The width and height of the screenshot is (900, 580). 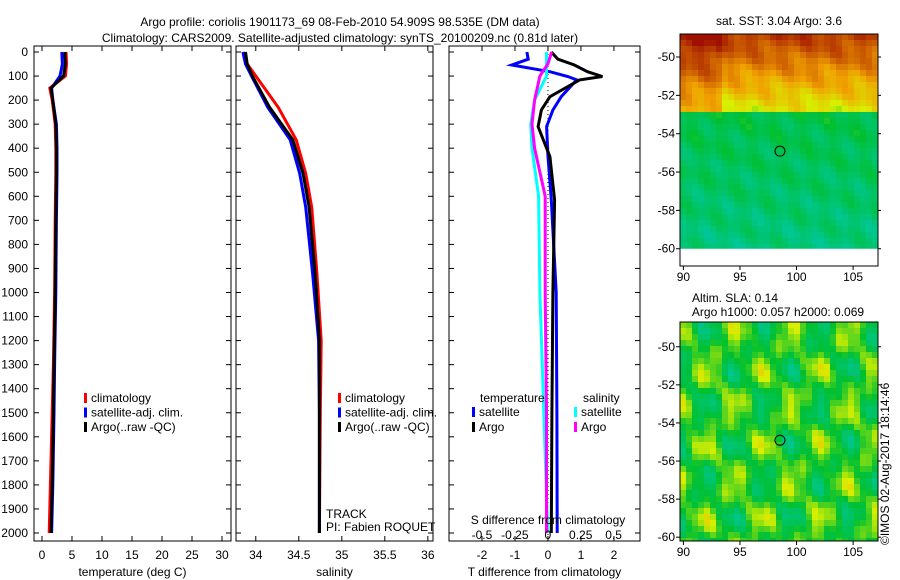 What do you see at coordinates (192, 555) in the screenshot?
I see `x-tick-label: 25` at bounding box center [192, 555].